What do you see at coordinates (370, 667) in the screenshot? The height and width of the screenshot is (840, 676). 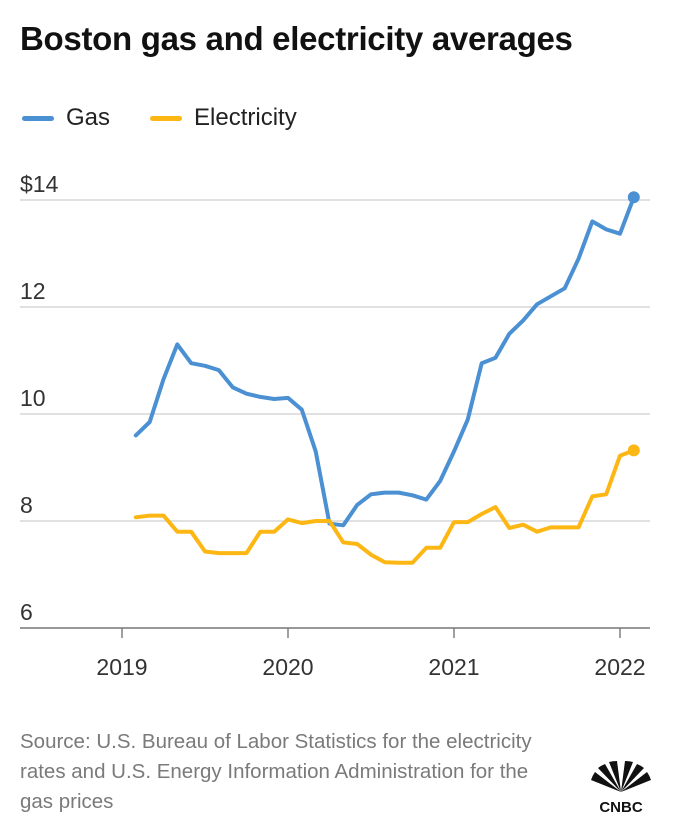 I see `x-tick-labels: 2019 2020 2021 2022` at bounding box center [370, 667].